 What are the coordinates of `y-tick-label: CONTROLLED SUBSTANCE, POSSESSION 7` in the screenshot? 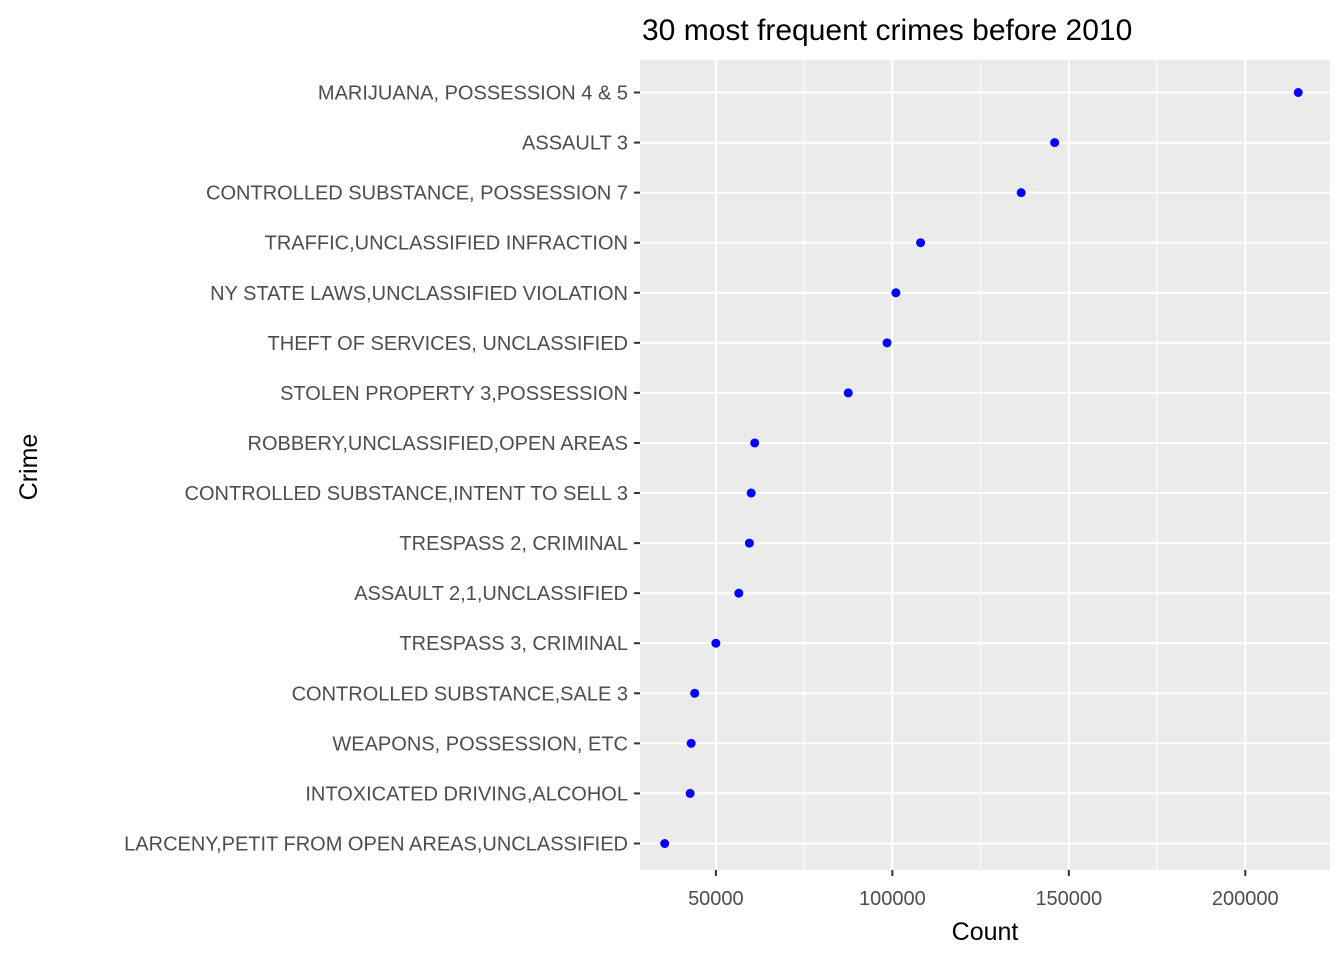 It's located at (417, 194).